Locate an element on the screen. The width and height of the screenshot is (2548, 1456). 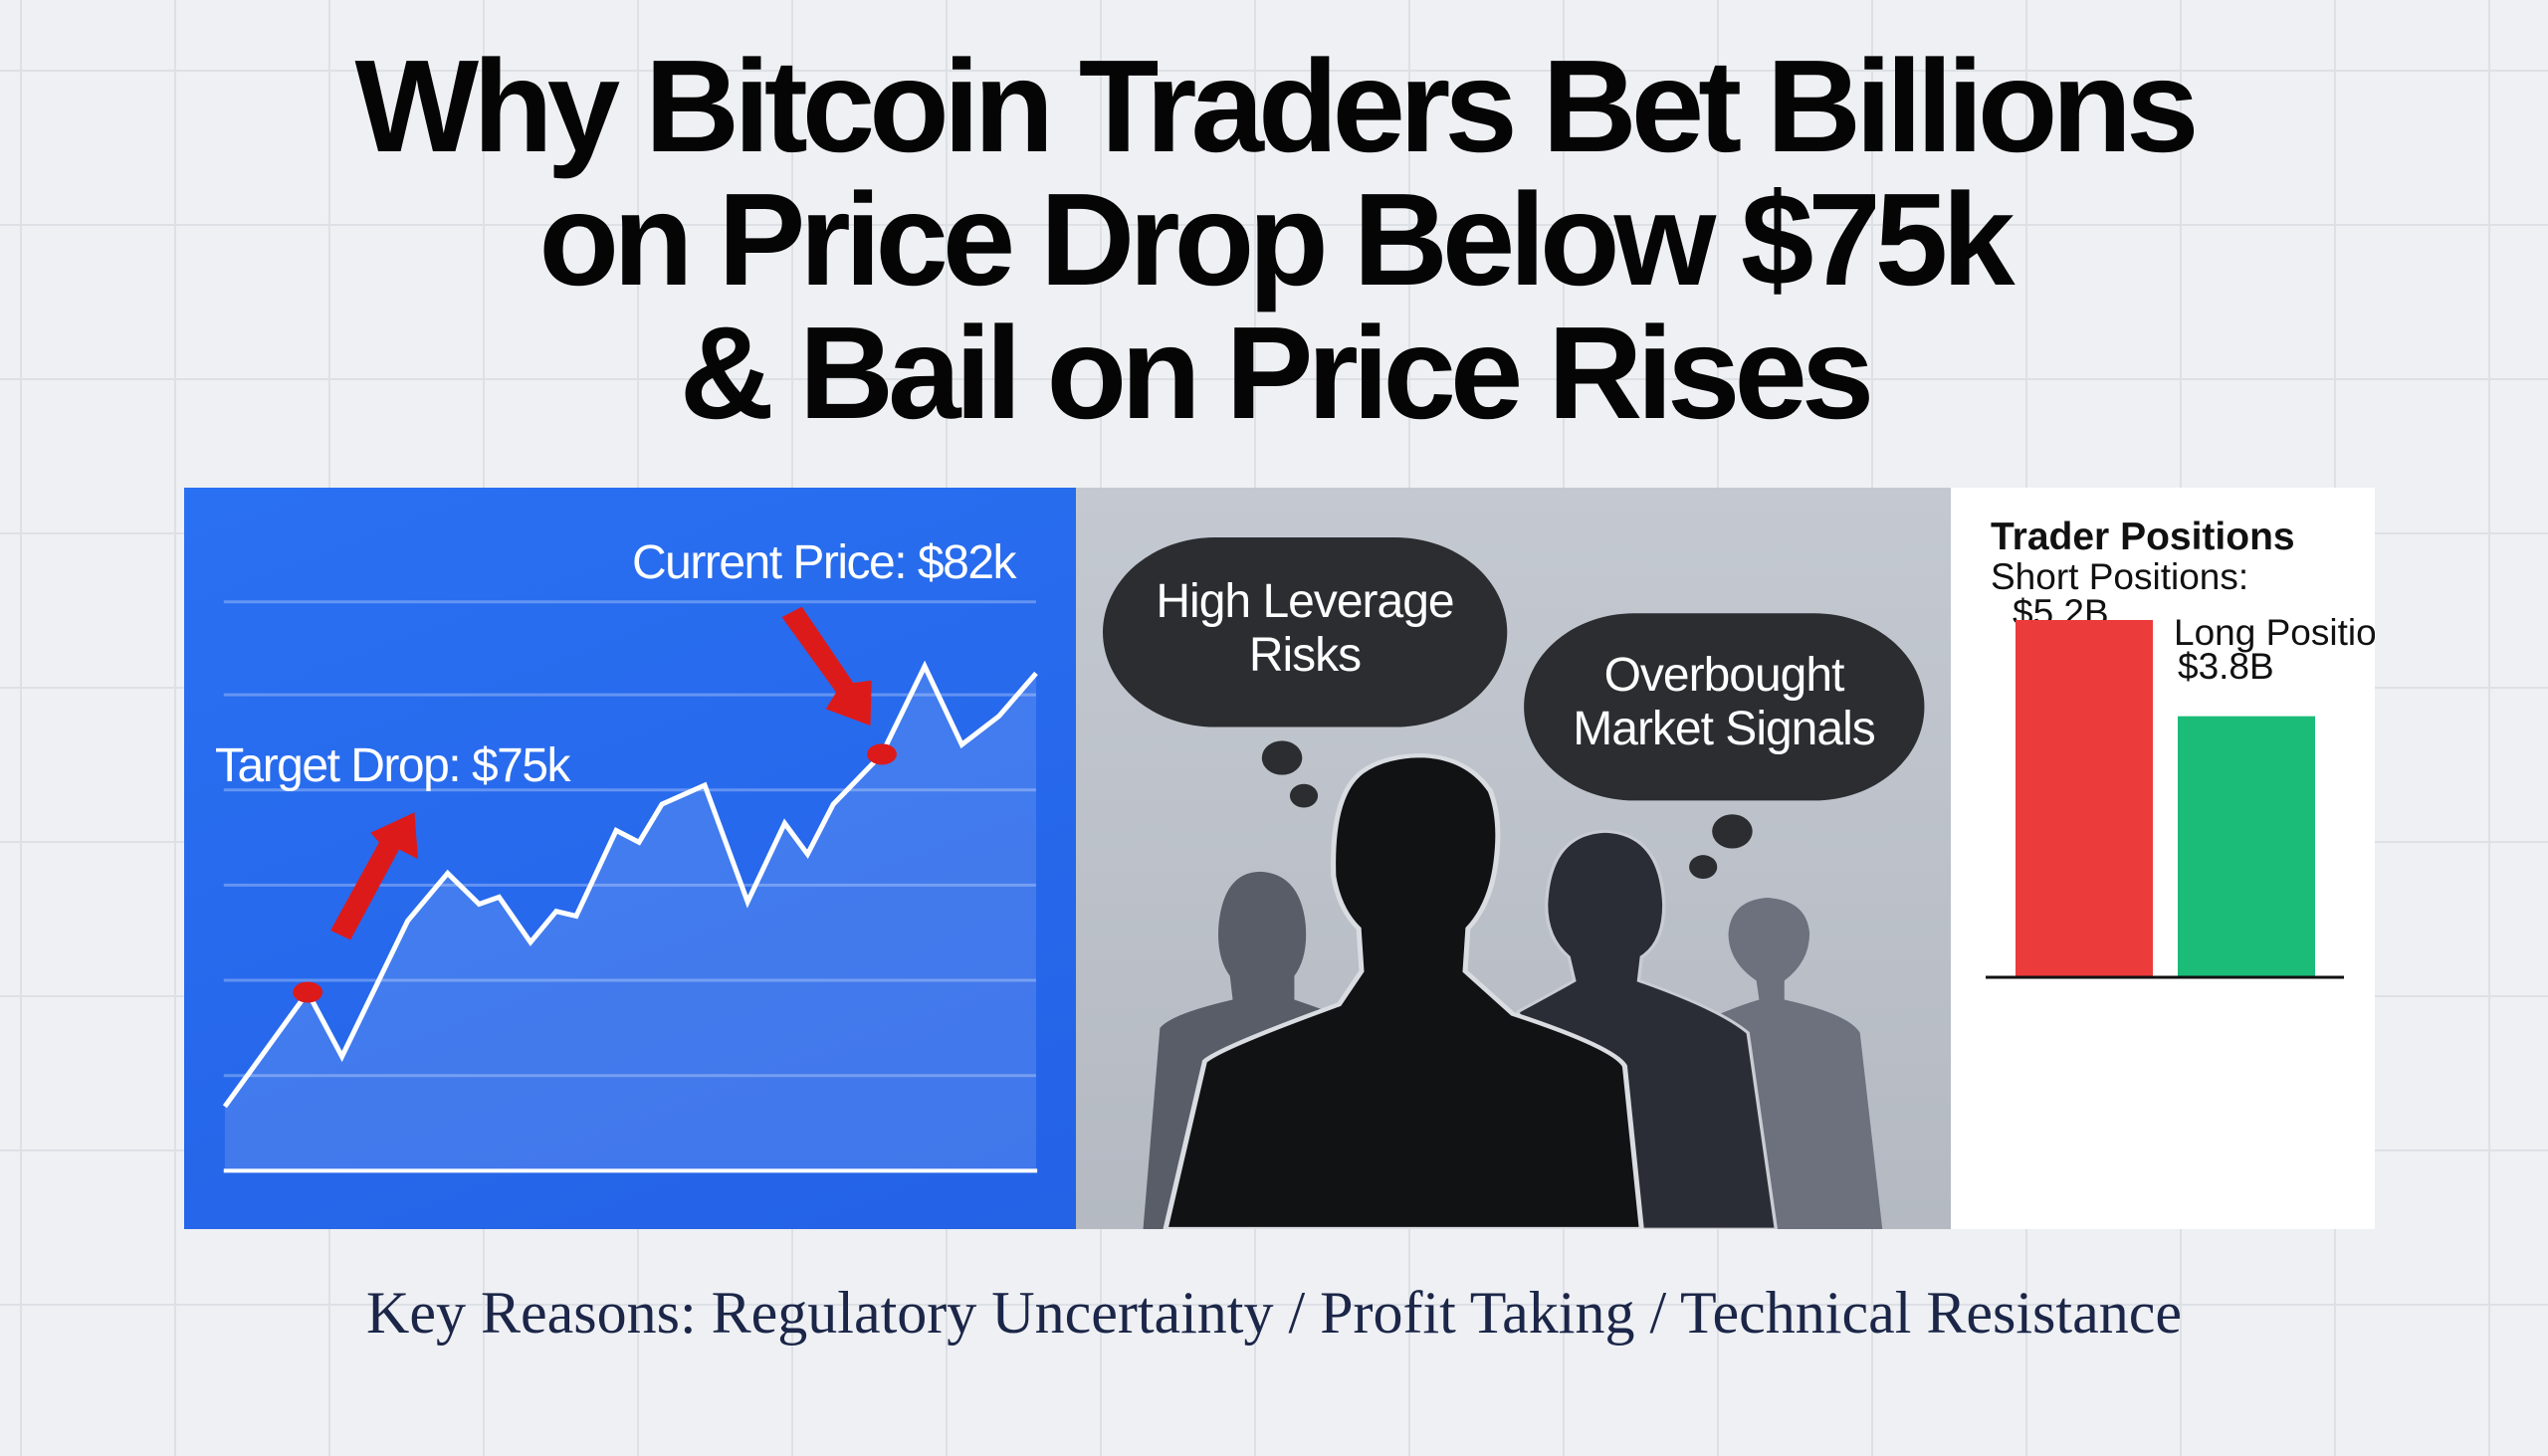
person-front is located at coordinates (1403, 990).